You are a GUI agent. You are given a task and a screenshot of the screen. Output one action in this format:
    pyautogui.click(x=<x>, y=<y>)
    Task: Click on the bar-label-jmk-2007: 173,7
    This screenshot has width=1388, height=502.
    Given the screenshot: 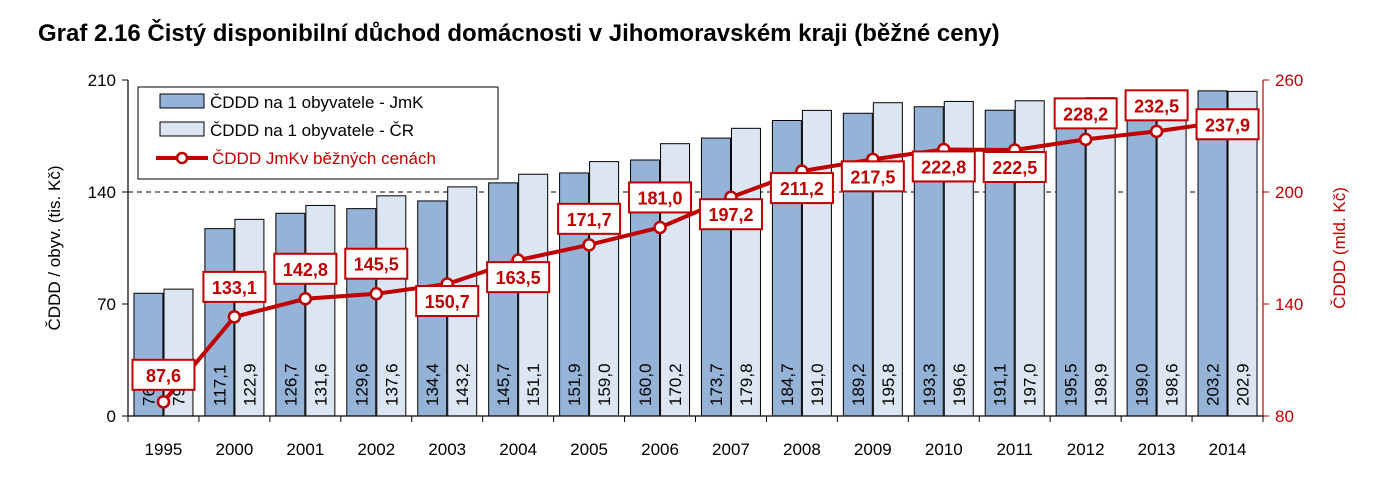 What is the action you would take?
    pyautogui.click(x=716, y=384)
    